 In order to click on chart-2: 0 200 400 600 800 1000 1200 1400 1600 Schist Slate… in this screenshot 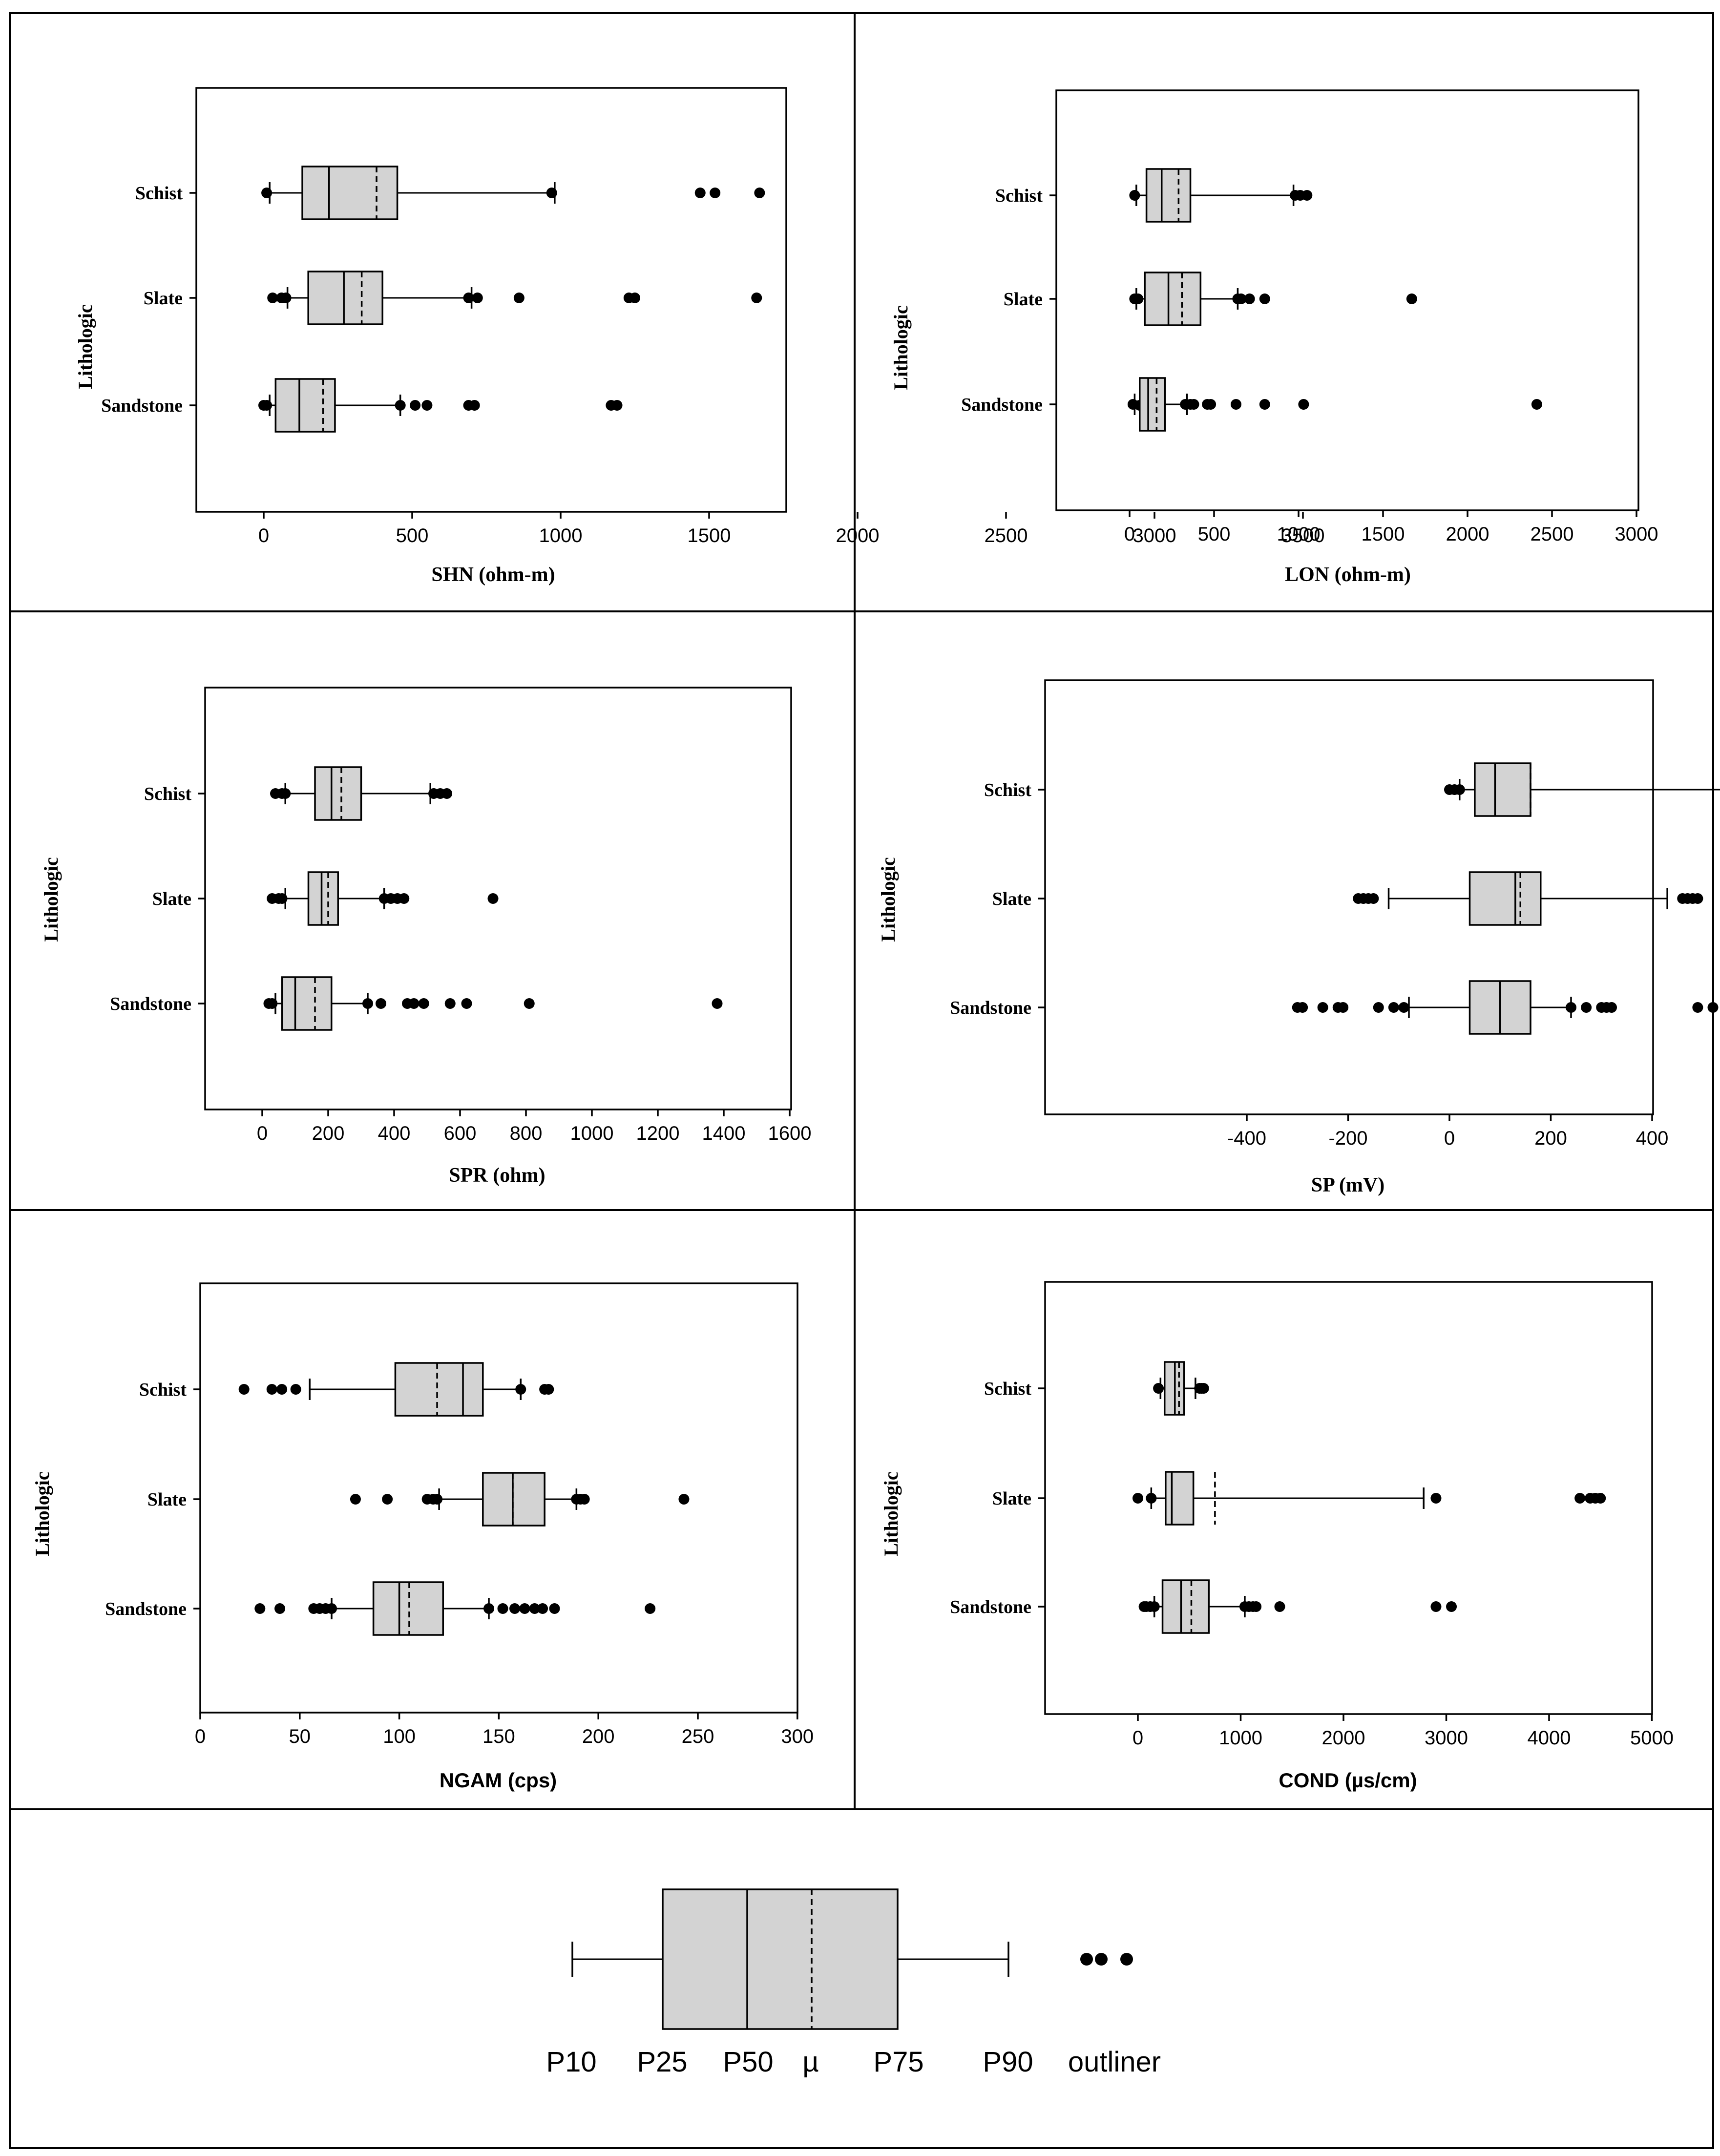, I will do `click(426, 937)`.